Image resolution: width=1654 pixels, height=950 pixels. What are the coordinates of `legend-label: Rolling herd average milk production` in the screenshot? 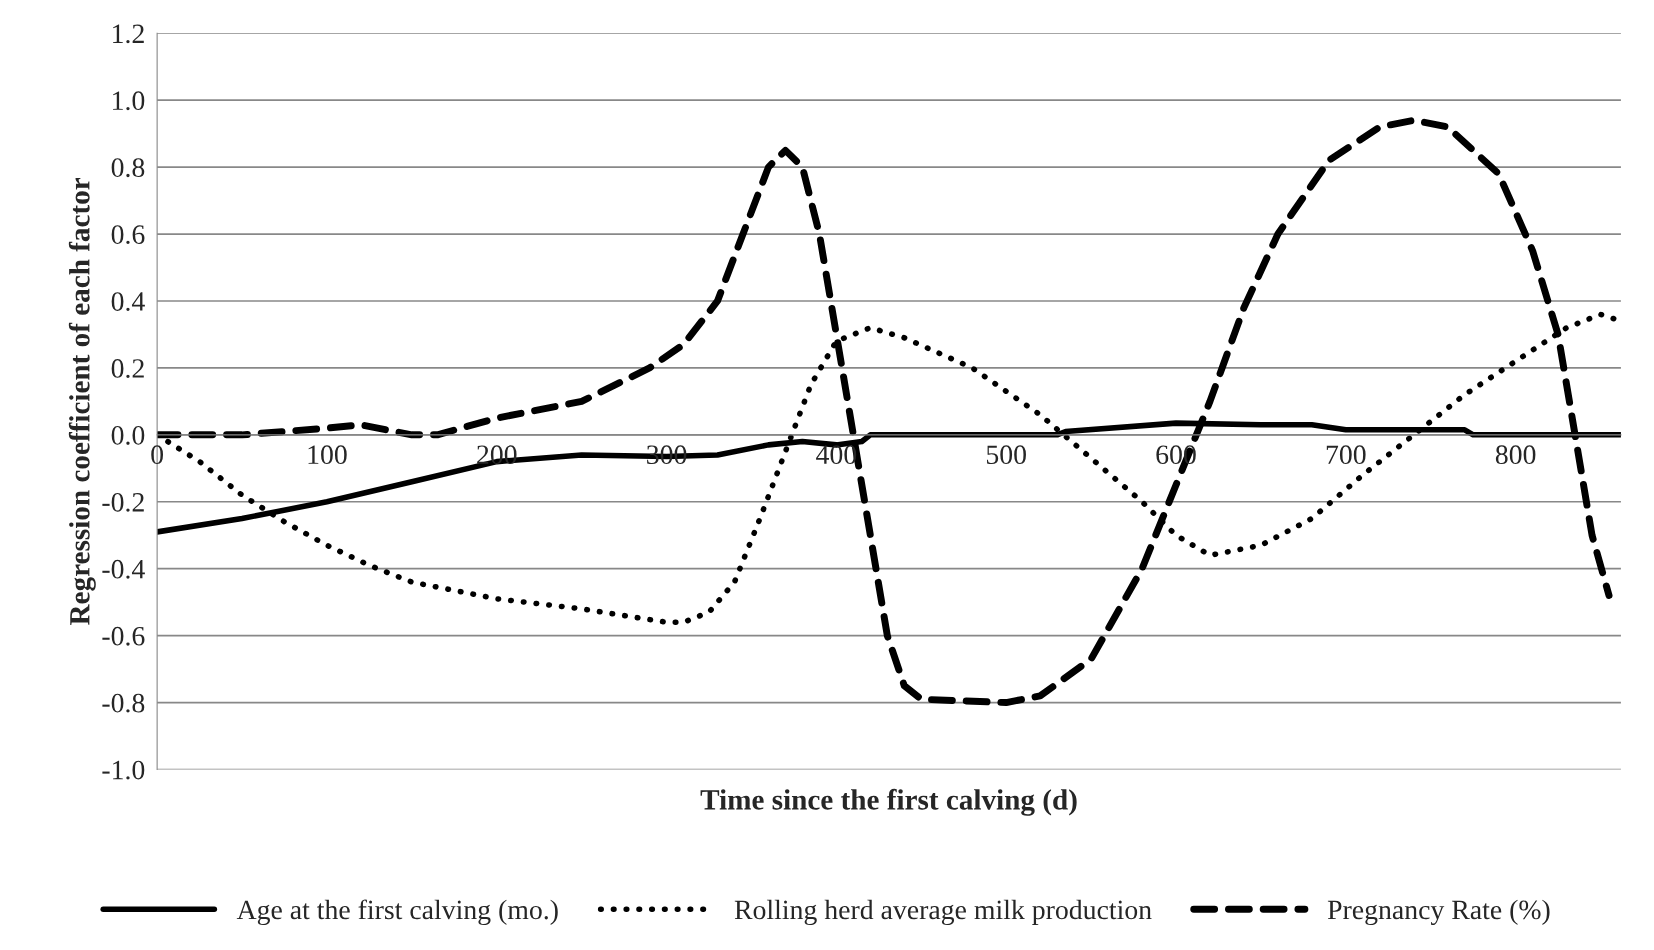 It's located at (943, 912).